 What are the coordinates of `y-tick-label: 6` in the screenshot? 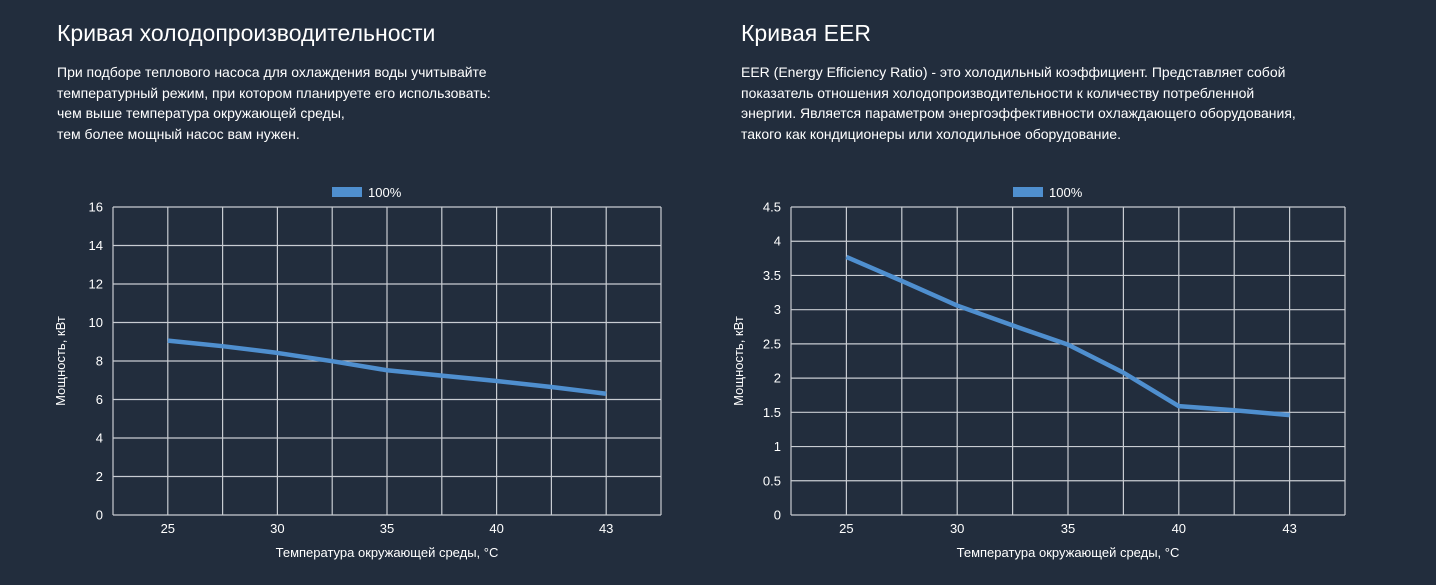 It's located at (99, 399).